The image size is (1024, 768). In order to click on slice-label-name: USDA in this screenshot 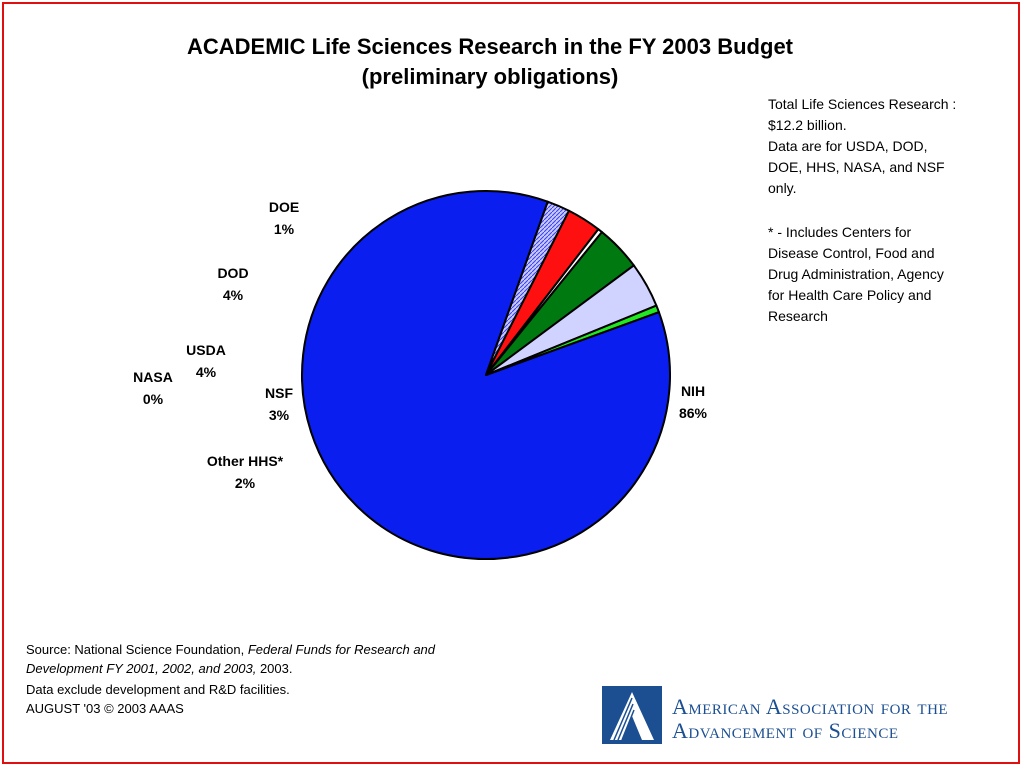, I will do `click(206, 350)`.